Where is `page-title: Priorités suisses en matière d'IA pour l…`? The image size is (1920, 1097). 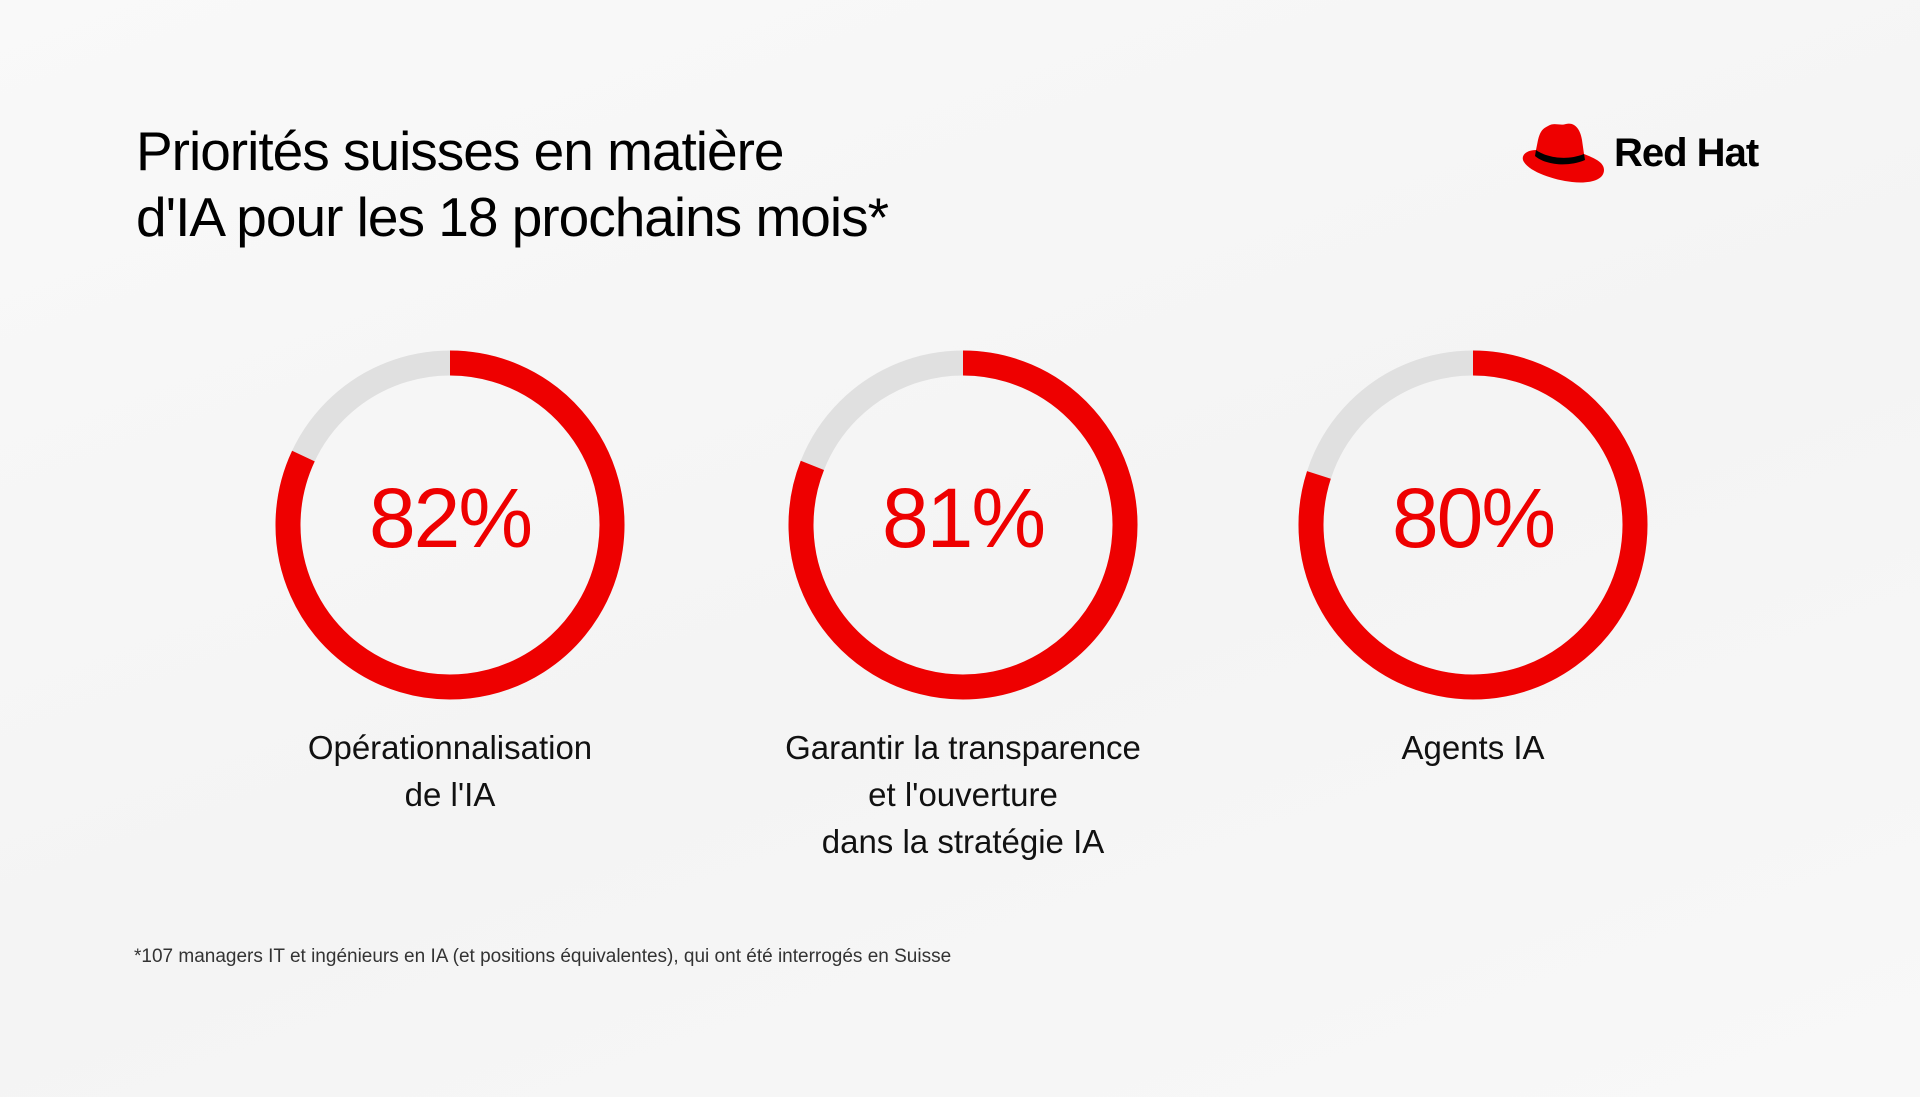
page-title: Priorités suisses en matière d'IA pour l… is located at coordinates (512, 184).